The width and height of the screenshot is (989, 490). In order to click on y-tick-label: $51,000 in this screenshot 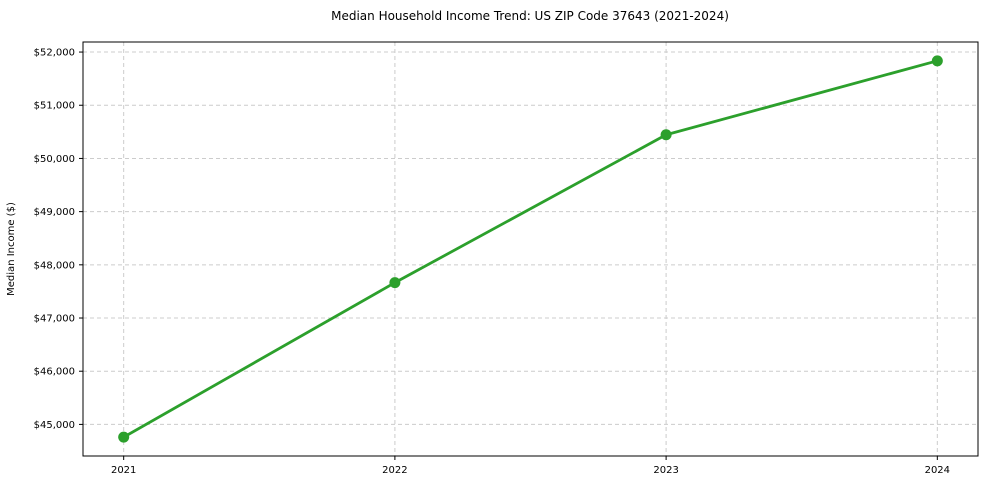, I will do `click(54, 106)`.